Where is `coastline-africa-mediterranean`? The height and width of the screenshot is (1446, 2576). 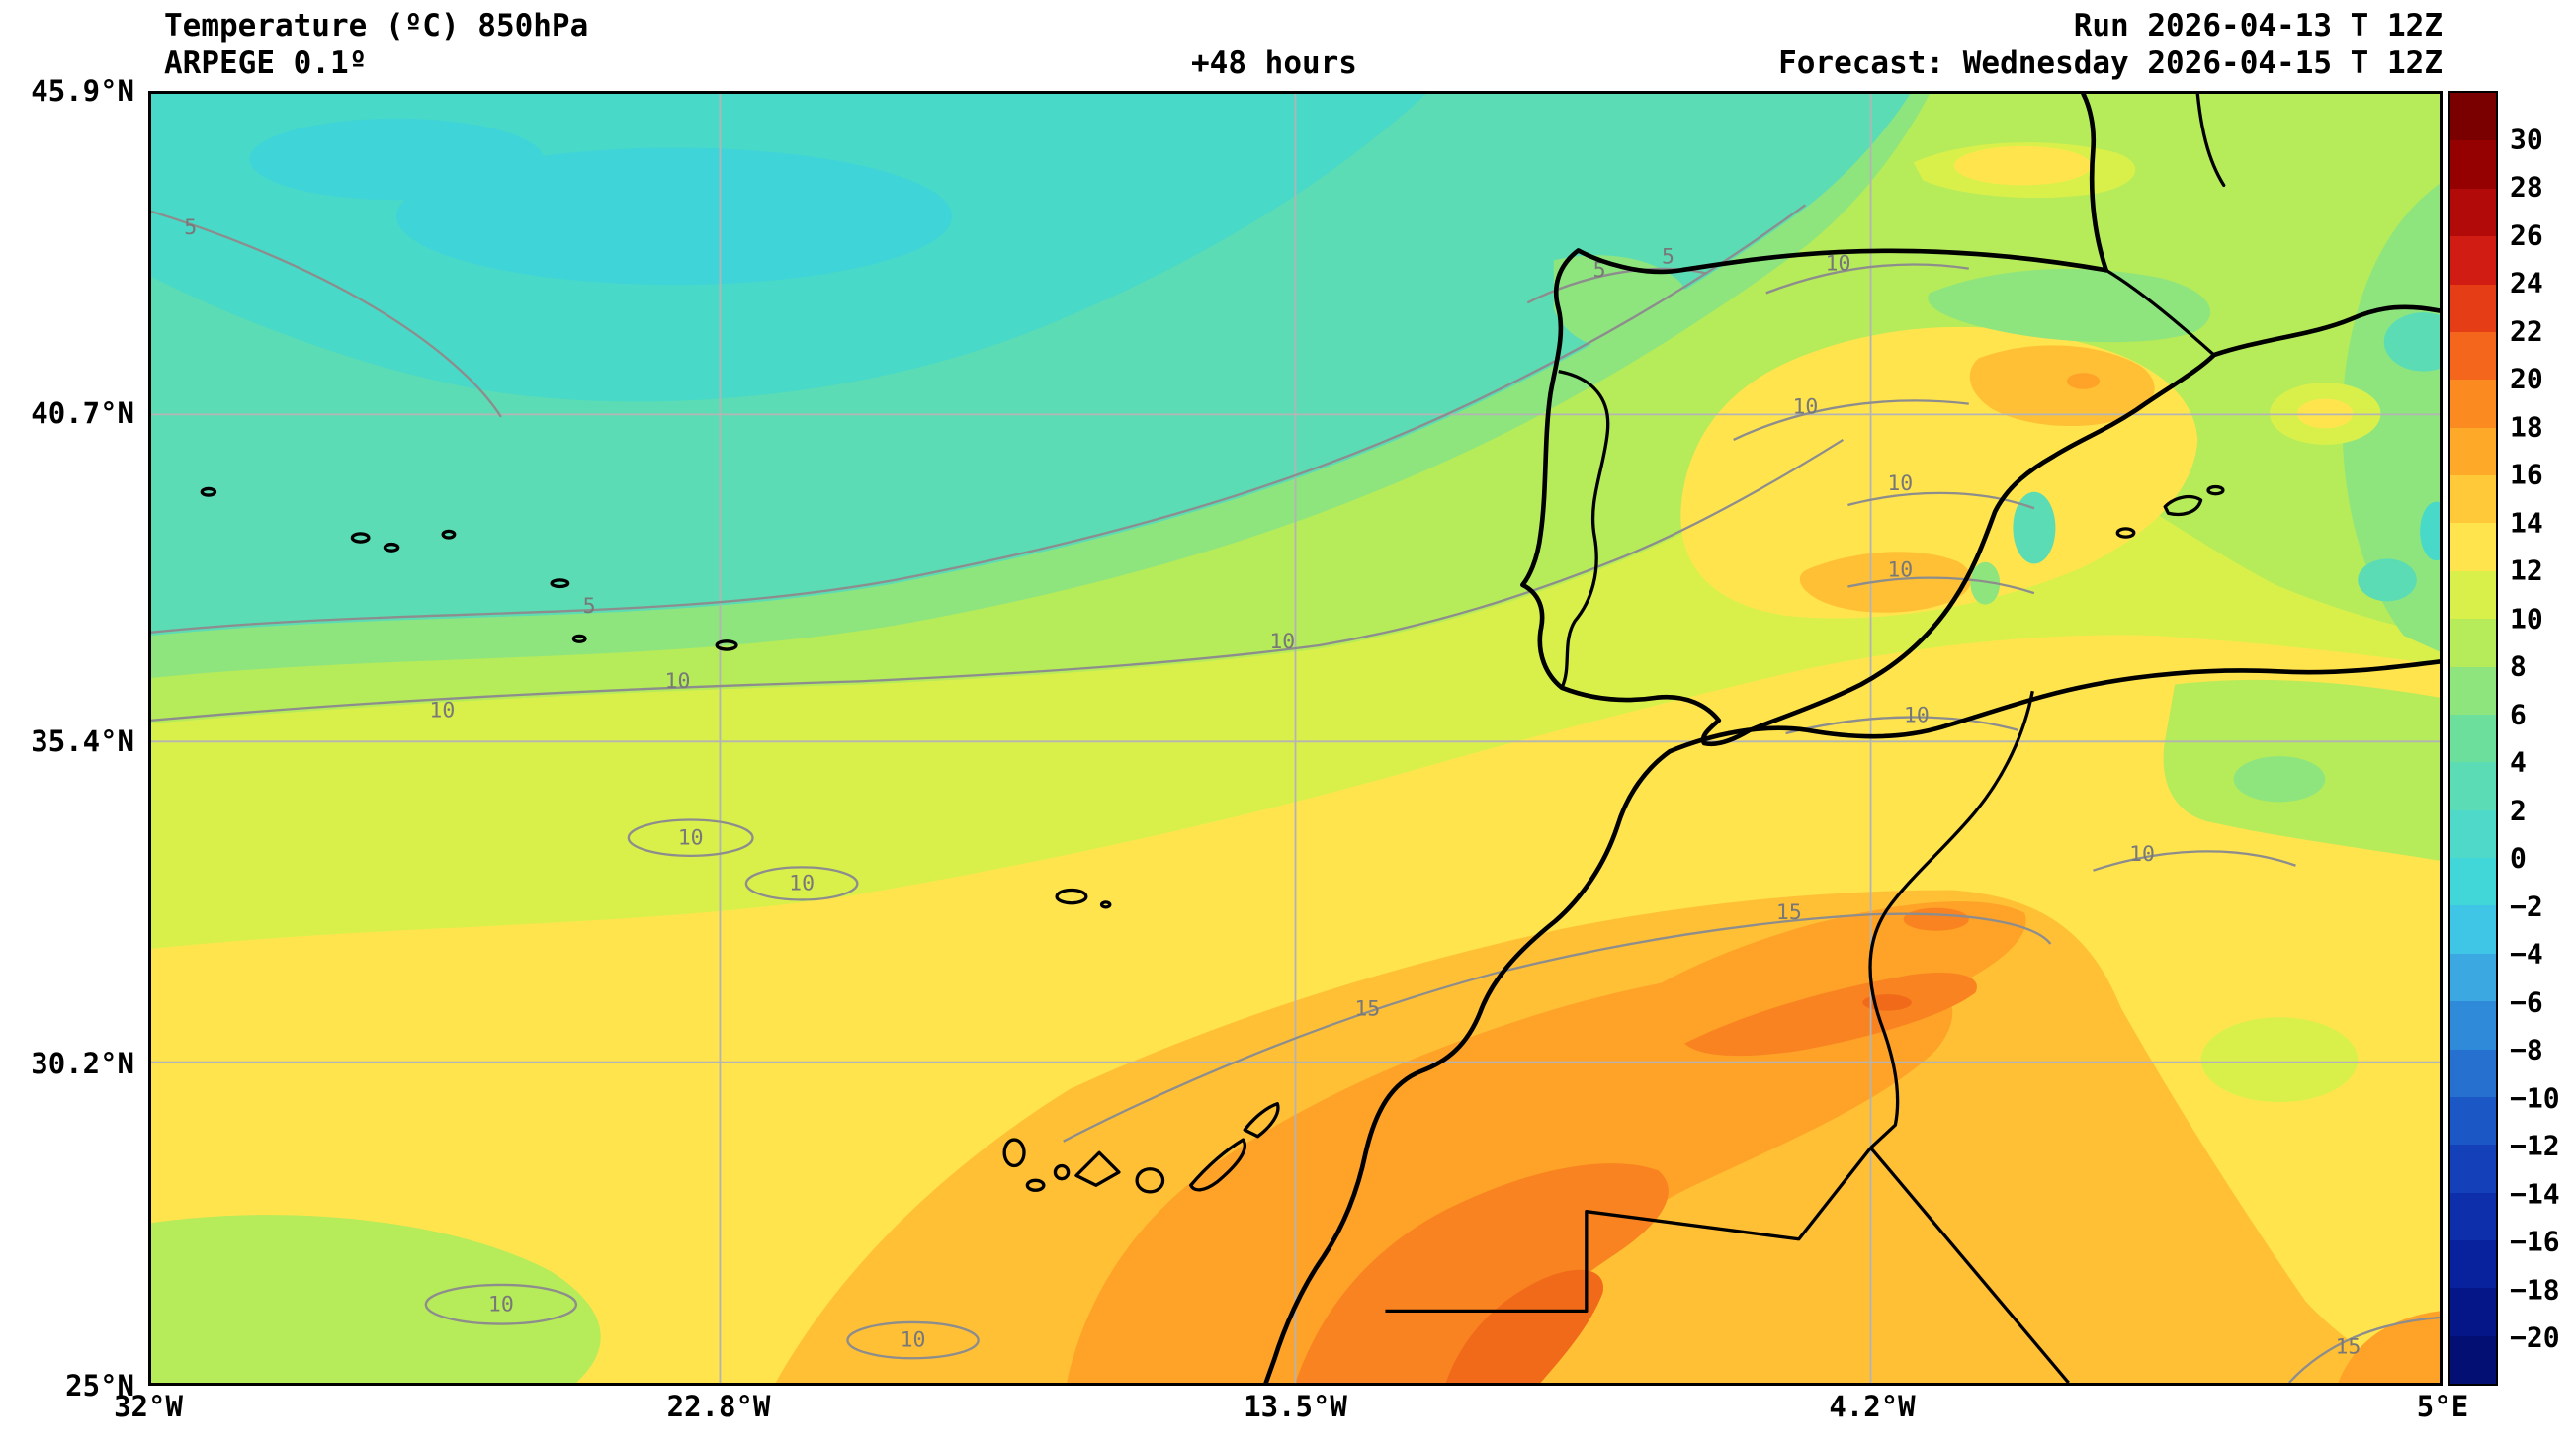
coastline-africa-mediterranean is located at coordinates (2053, 706).